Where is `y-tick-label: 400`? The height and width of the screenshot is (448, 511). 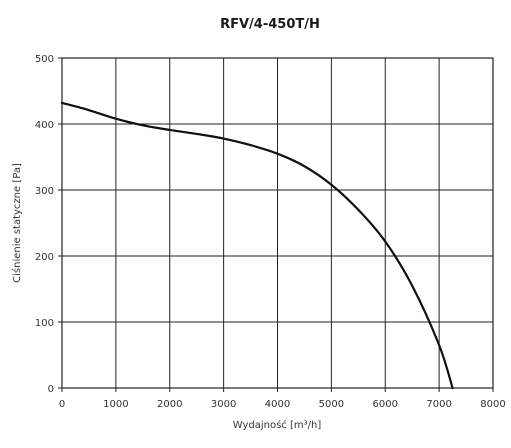
y-tick-label: 400 is located at coordinates (44, 125).